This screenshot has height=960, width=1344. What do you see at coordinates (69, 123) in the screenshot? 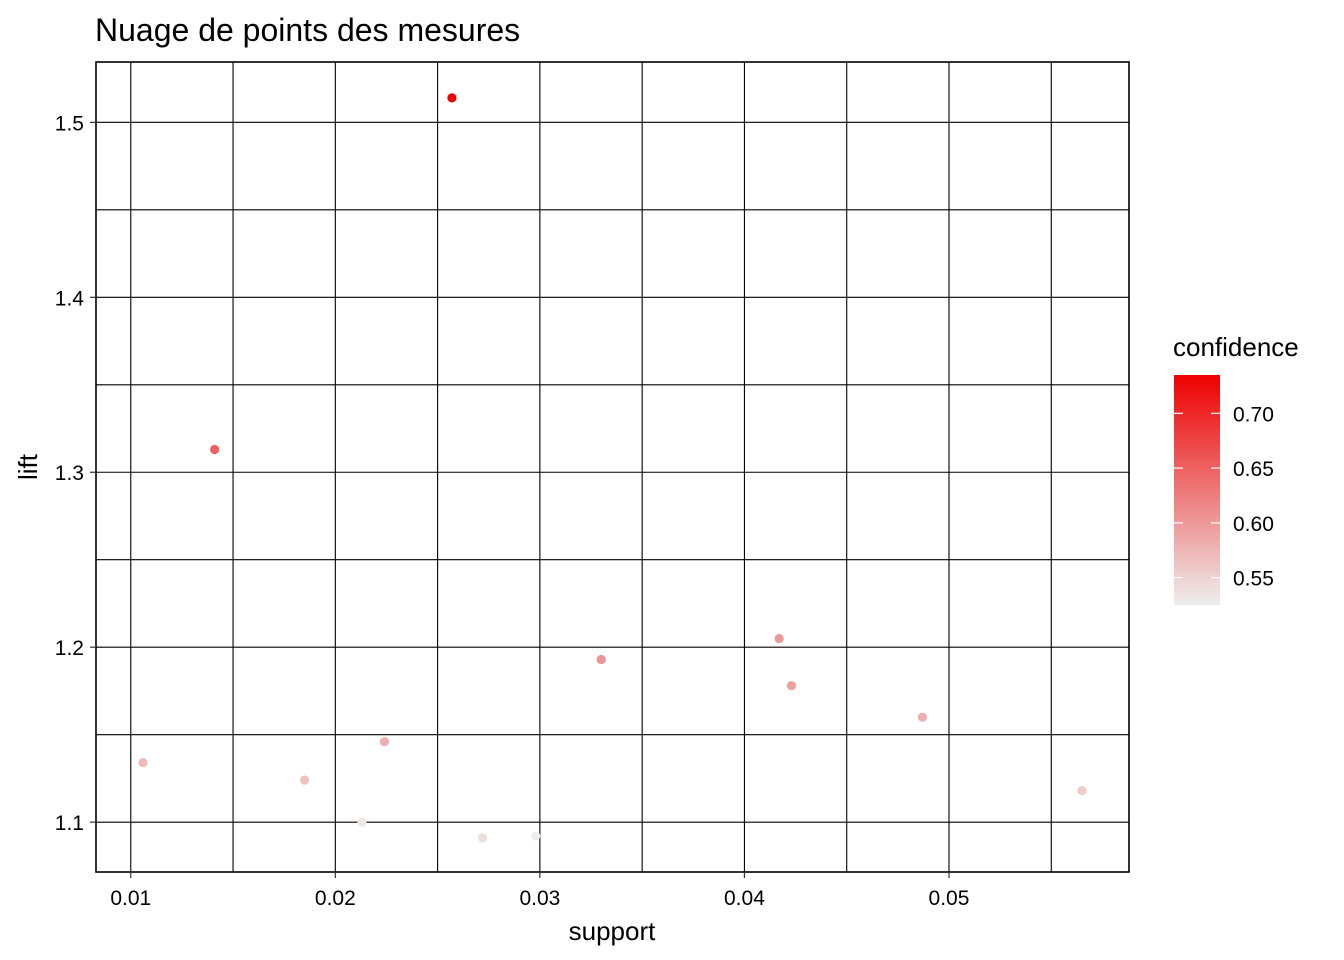
I see `y-tick-label: 1.5` at bounding box center [69, 123].